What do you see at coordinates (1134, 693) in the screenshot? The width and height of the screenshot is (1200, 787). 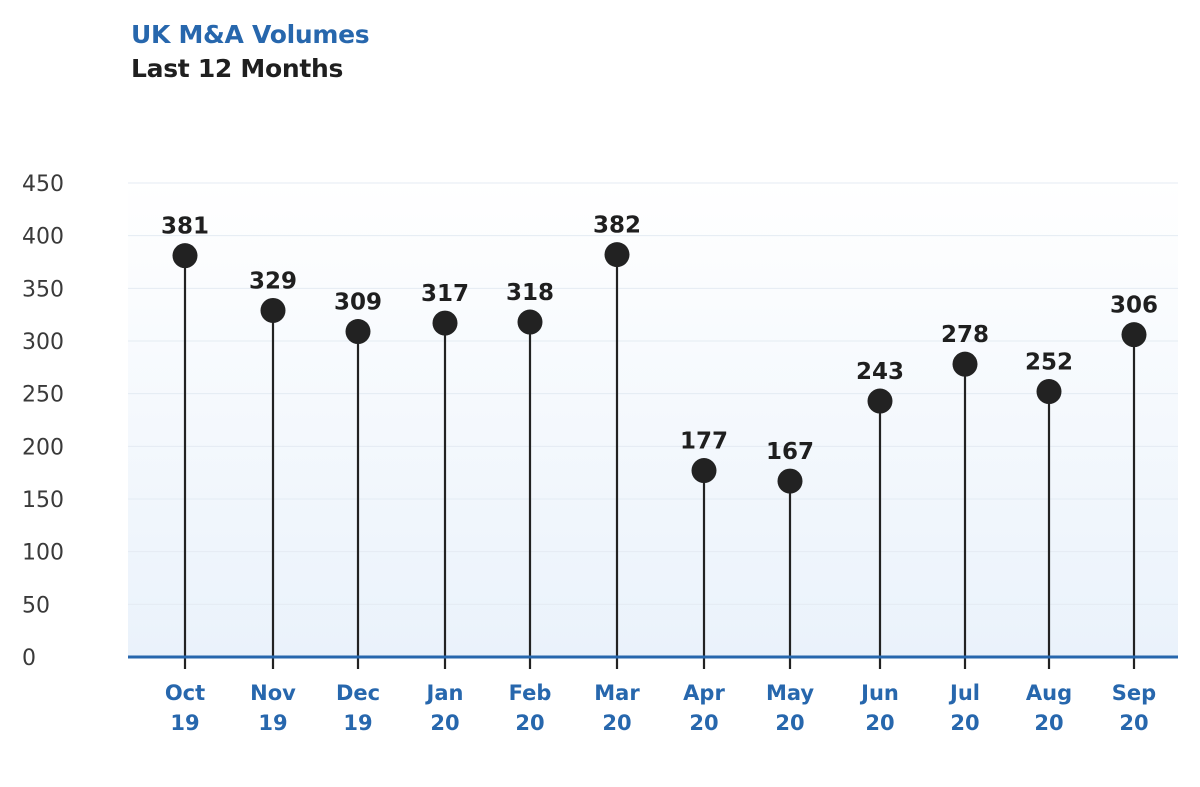 I see `x-tick-label-month: Sep` at bounding box center [1134, 693].